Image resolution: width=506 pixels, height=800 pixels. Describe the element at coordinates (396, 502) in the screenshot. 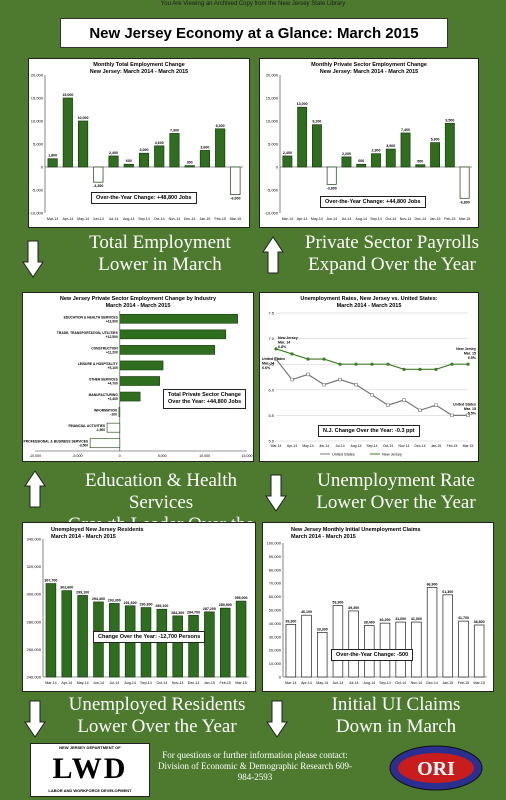

I see `caption-line2: Lower Over the Year` at that location.